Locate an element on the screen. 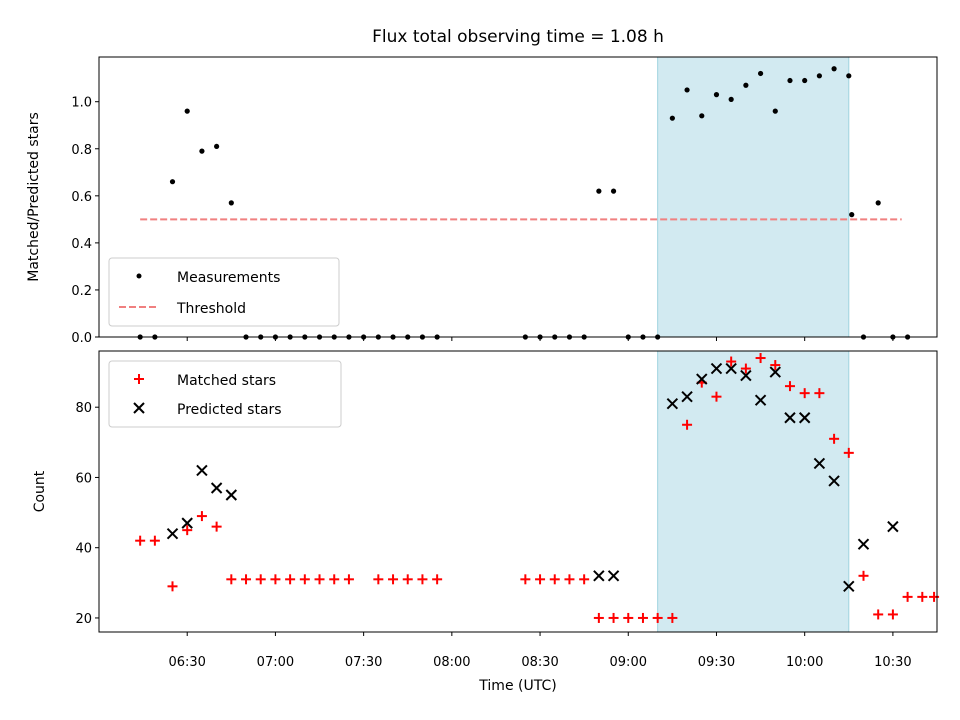  y-tick-label: 0.6 is located at coordinates (81, 197).